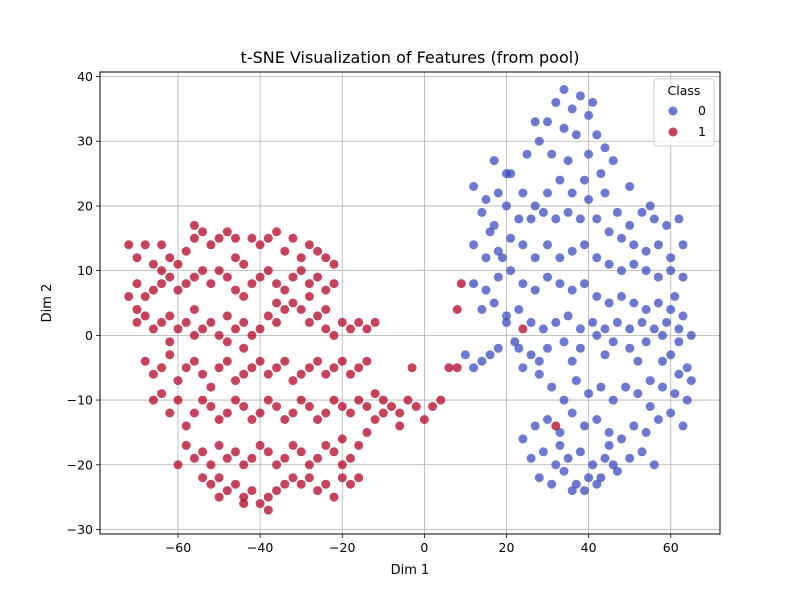 This screenshot has width=800, height=604. Describe the element at coordinates (85, 141) in the screenshot. I see `y-tick-label: 30` at that location.